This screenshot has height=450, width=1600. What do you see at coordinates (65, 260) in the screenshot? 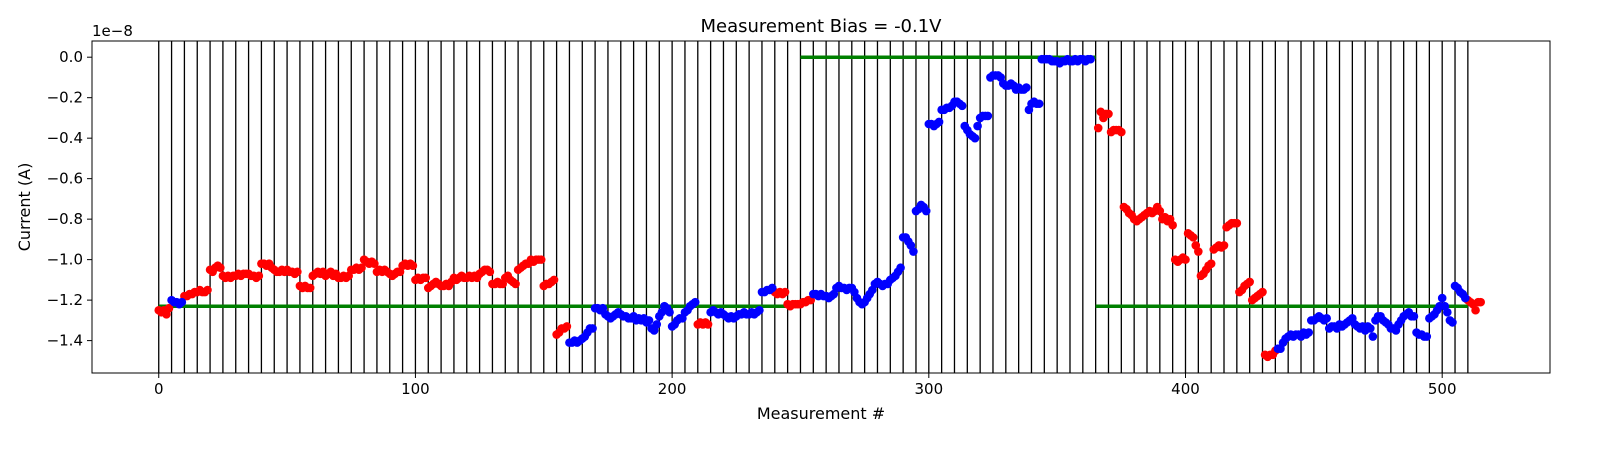
I see `y-tick-label: −1.0` at bounding box center [65, 260].